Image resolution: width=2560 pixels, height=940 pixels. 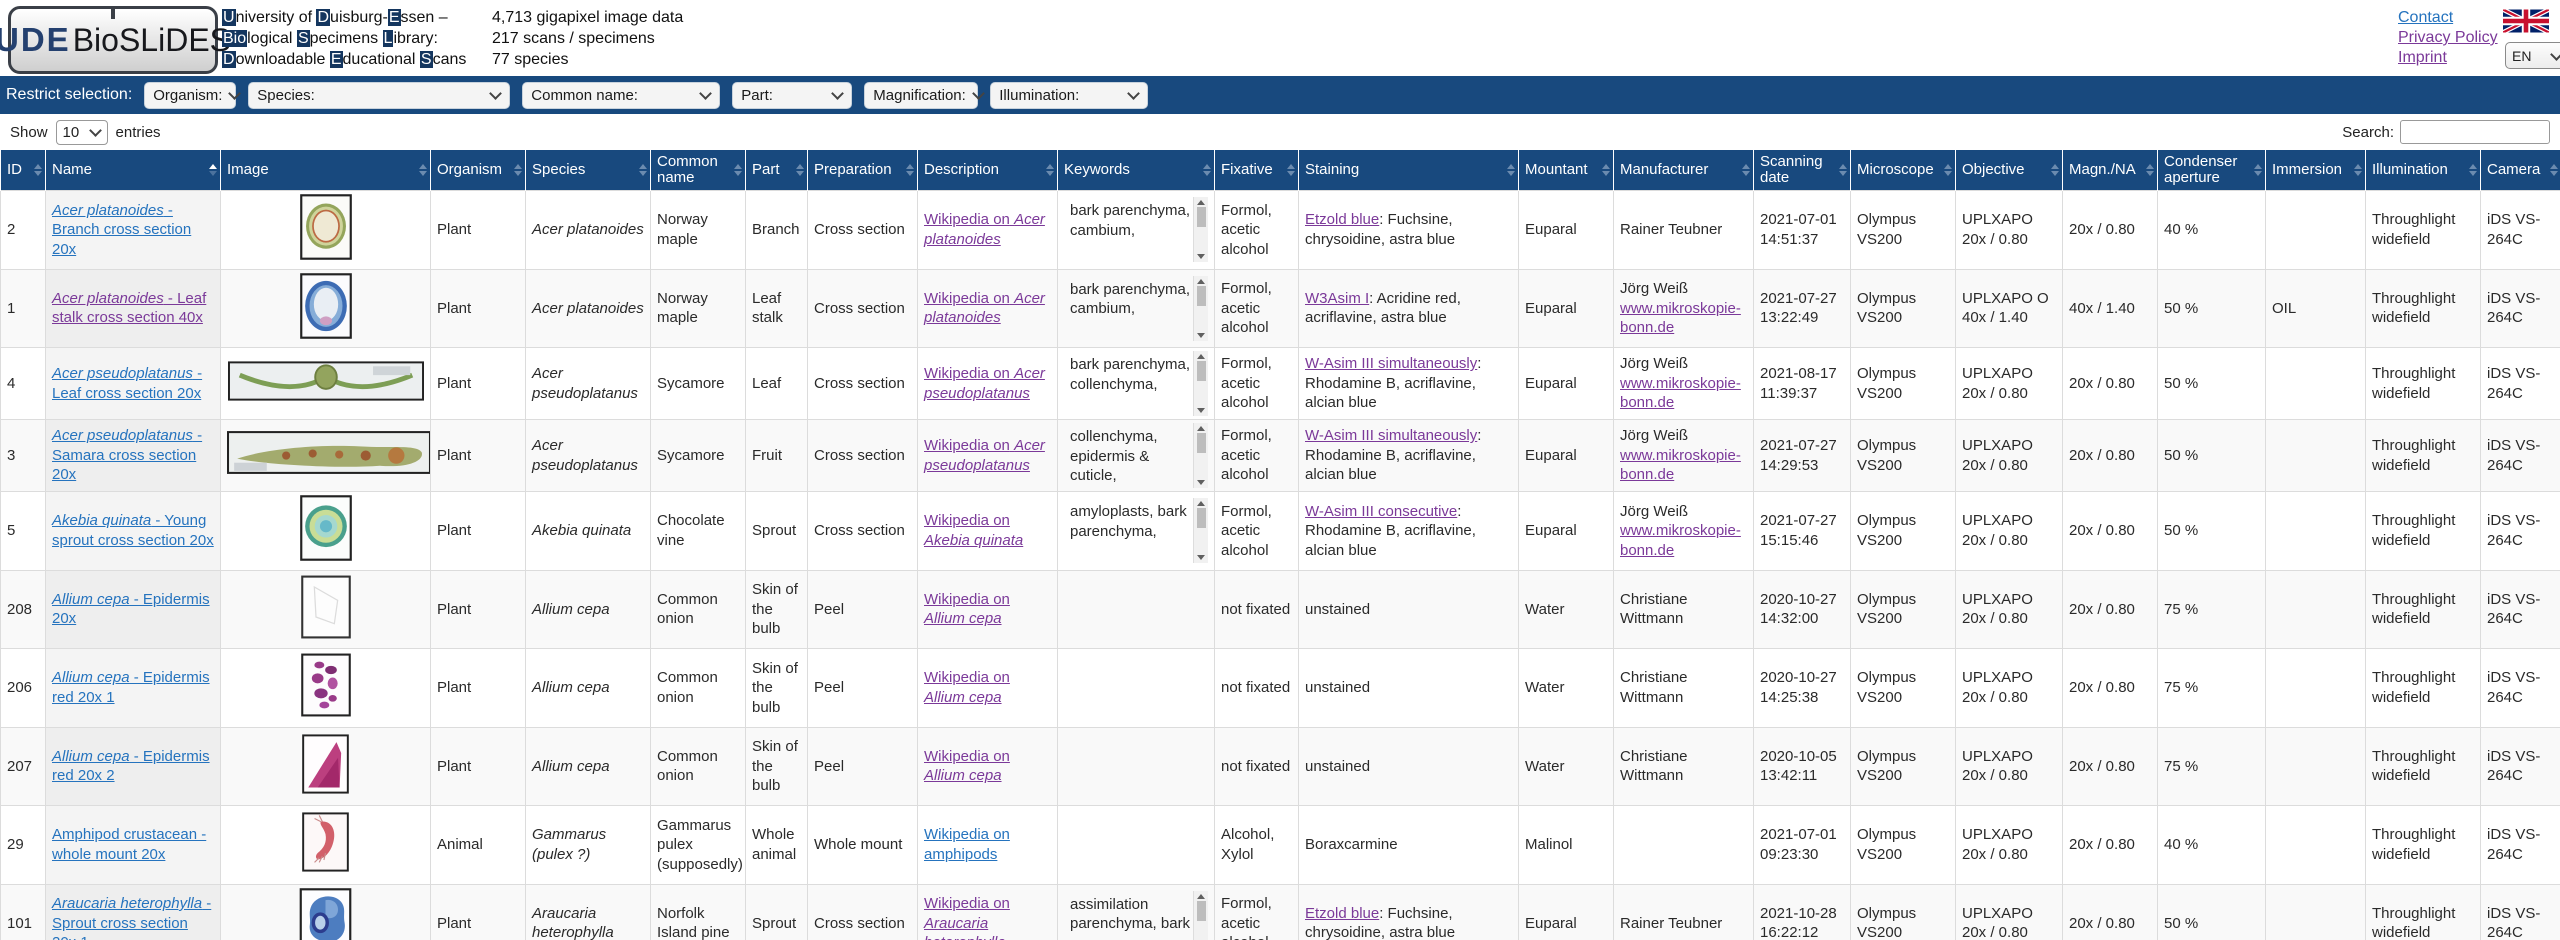 What do you see at coordinates (924, 95) in the screenshot?
I see `magnification-filter-select: Magnification:` at bounding box center [924, 95].